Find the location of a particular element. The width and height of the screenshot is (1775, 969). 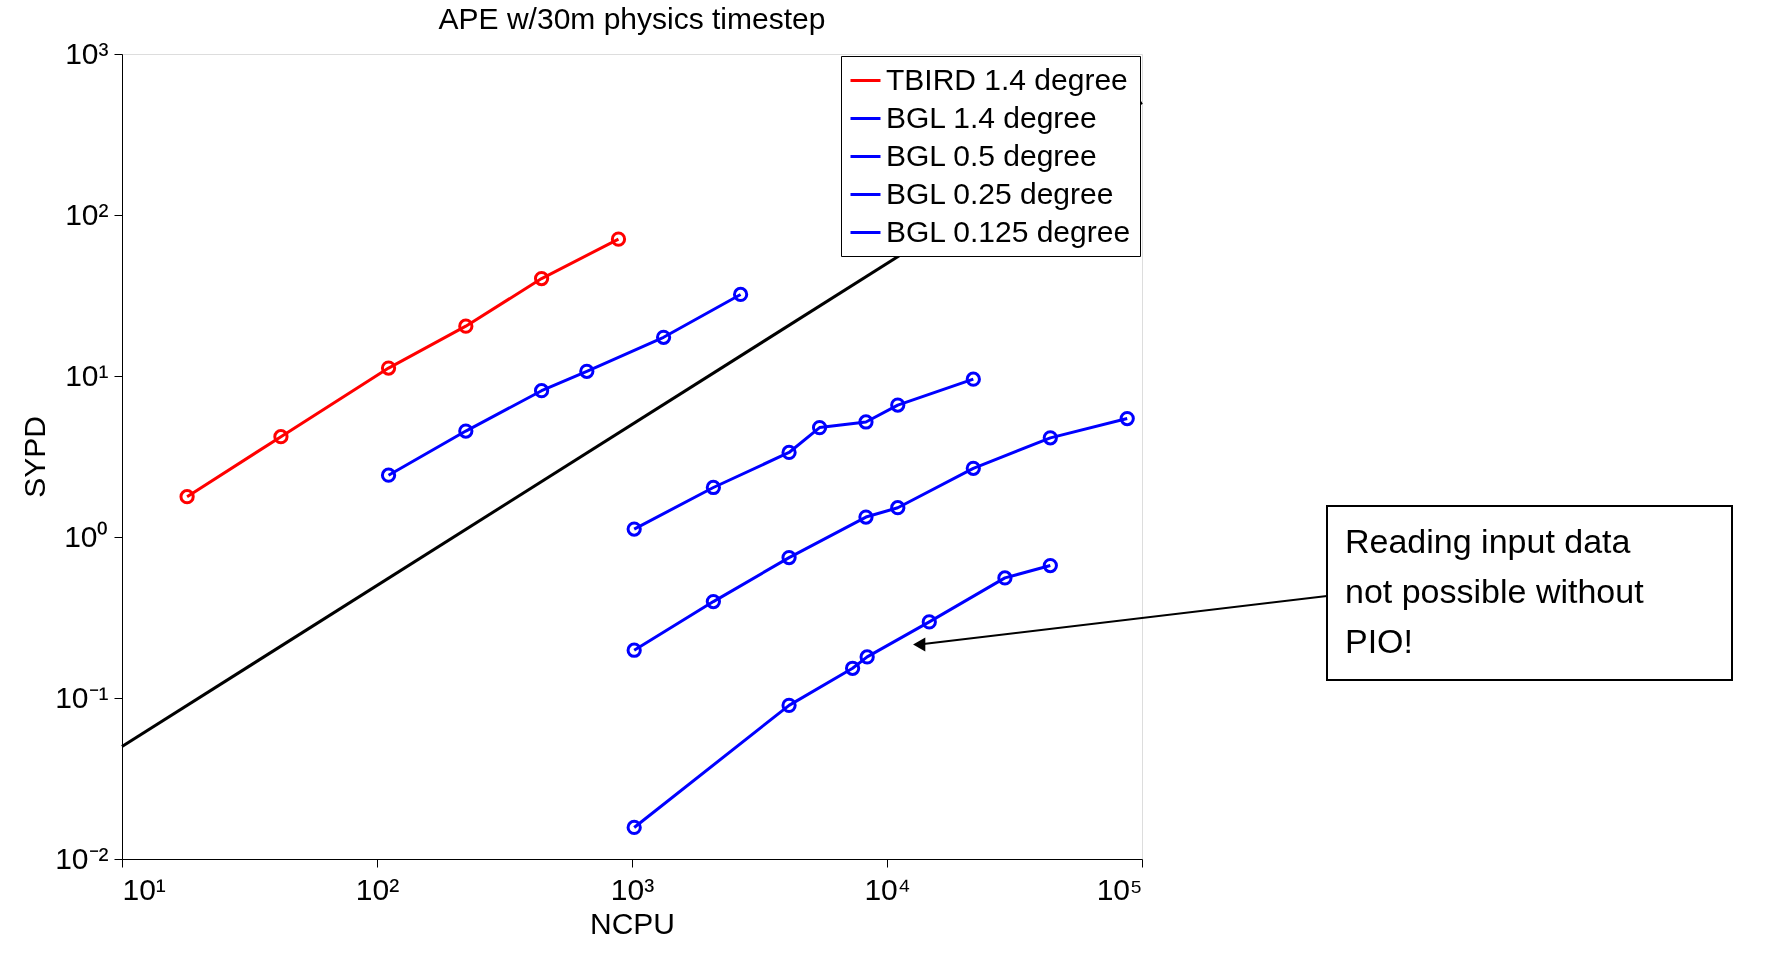

x-tick-label: 10⁴ is located at coordinates (887, 889).